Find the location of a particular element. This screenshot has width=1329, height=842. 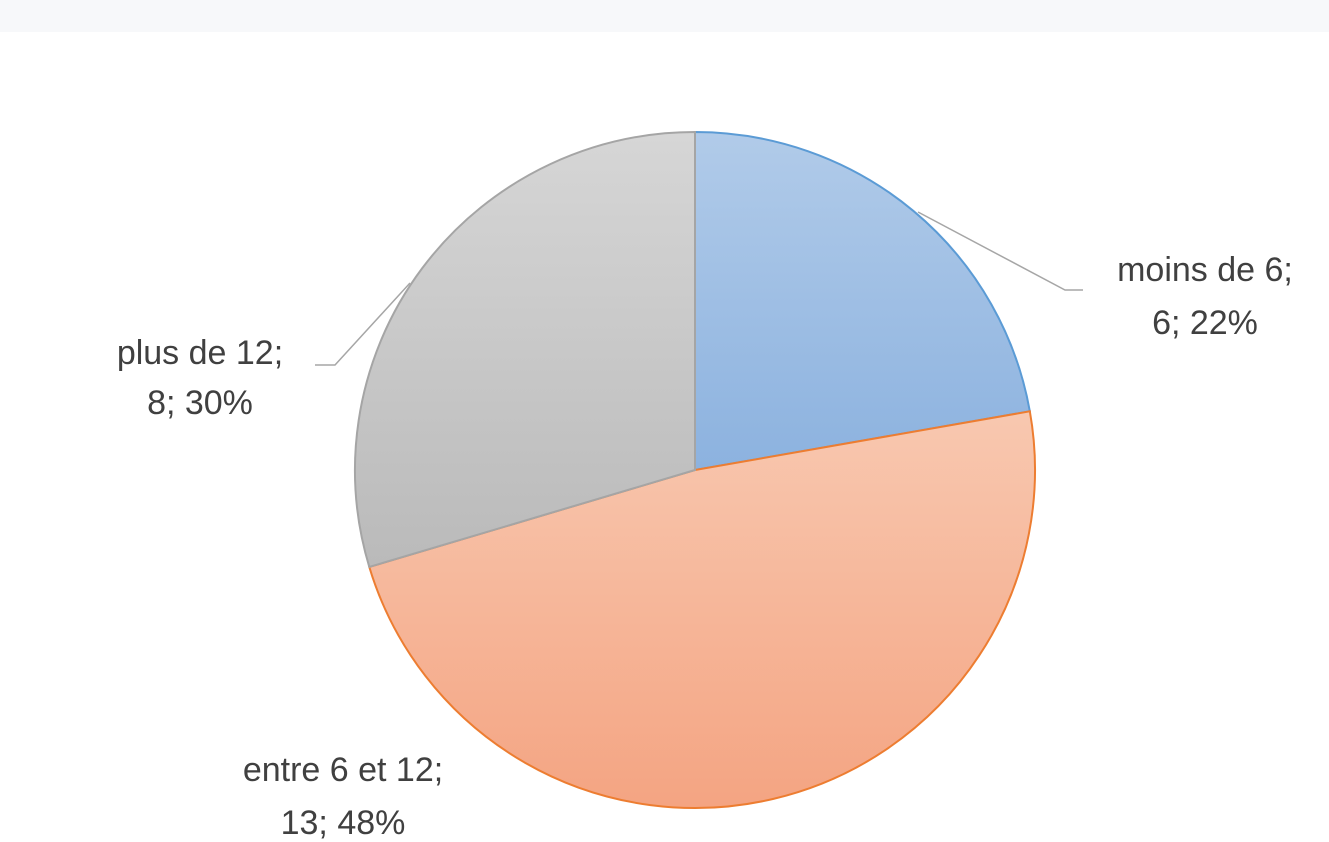

data-label-value: 13; 48% is located at coordinates (343, 823).